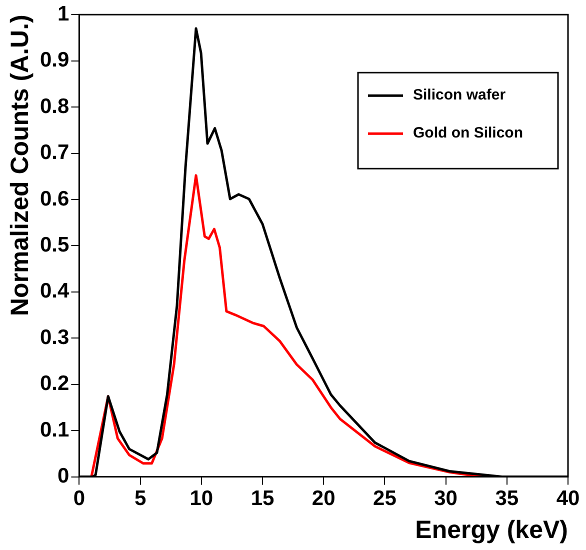 The height and width of the screenshot is (550, 586). I want to click on x-tick-label: 5, so click(140, 498).